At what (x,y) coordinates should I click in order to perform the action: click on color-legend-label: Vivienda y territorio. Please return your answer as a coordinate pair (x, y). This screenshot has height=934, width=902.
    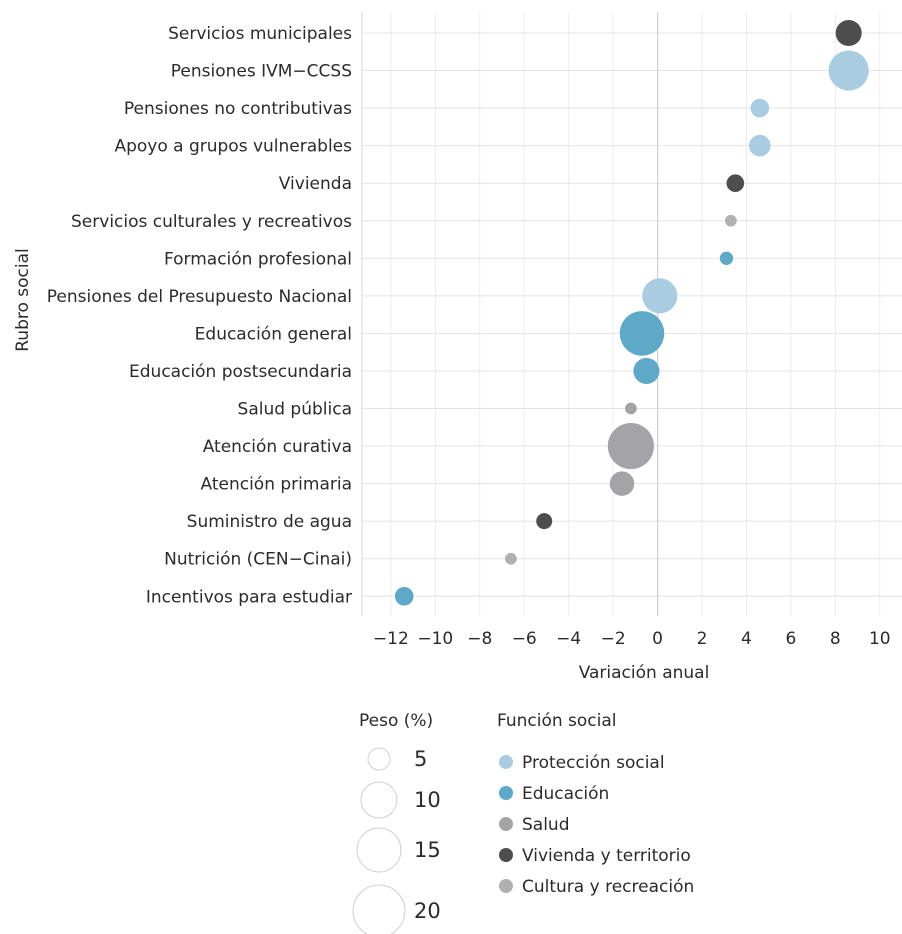
    Looking at the image, I should click on (606, 856).